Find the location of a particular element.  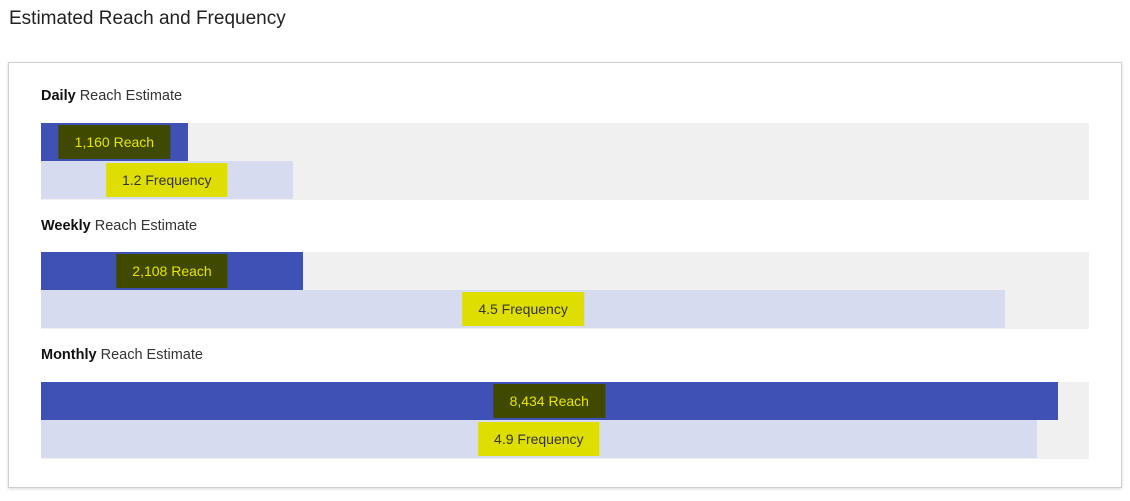

daily-frequency-bar: 1.2 Frequency is located at coordinates (167, 180).